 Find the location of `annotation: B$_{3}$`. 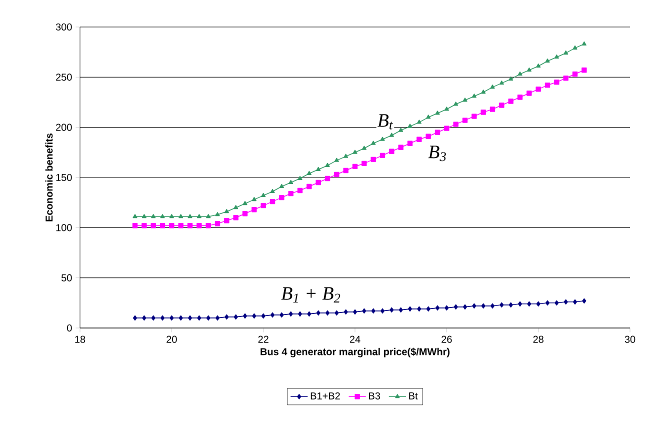

annotation: B$_{3}$ is located at coordinates (437, 154).